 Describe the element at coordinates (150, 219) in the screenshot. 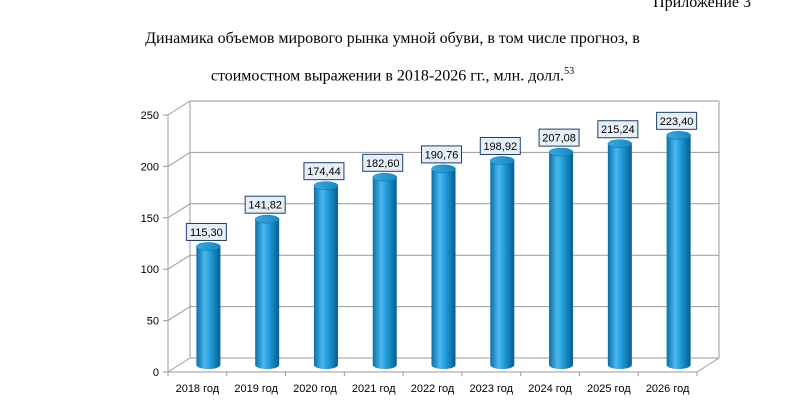

I see `y-tick-label: 150` at that location.